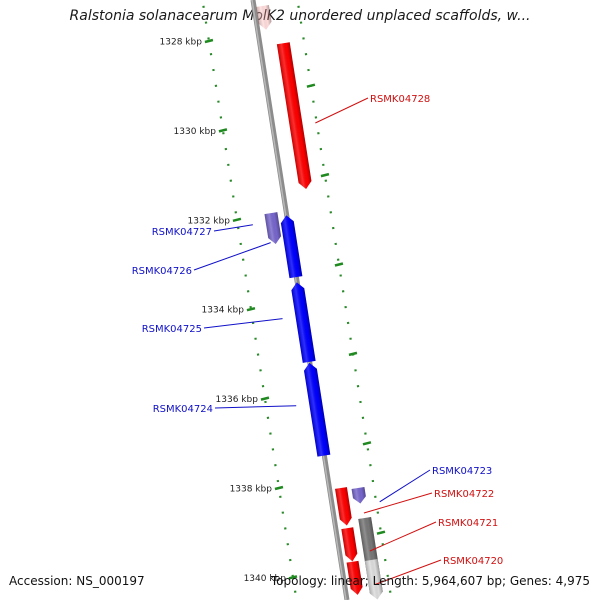 The width and height of the screenshot is (600, 600). I want to click on gene-label-rsmk04728: RSMK04728, so click(400, 99).